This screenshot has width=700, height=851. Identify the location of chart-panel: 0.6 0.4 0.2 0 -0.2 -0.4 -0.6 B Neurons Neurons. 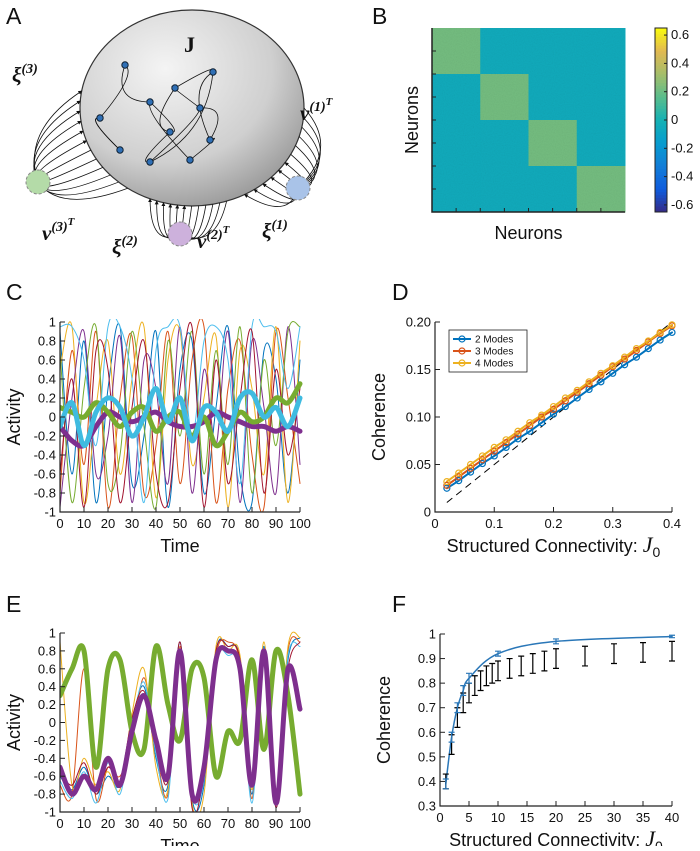
(532, 123).